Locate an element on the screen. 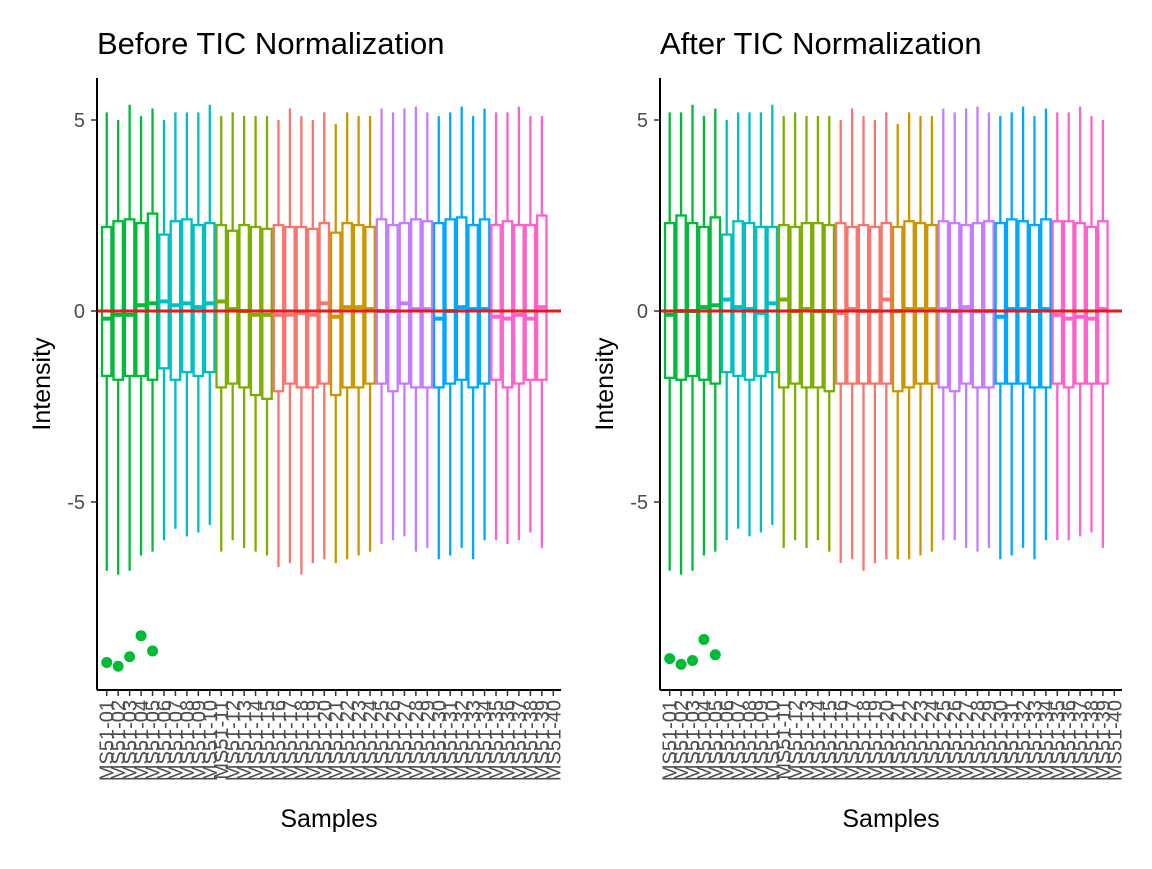  x-tick-label: MS51-17 is located at coordinates (853, 740).